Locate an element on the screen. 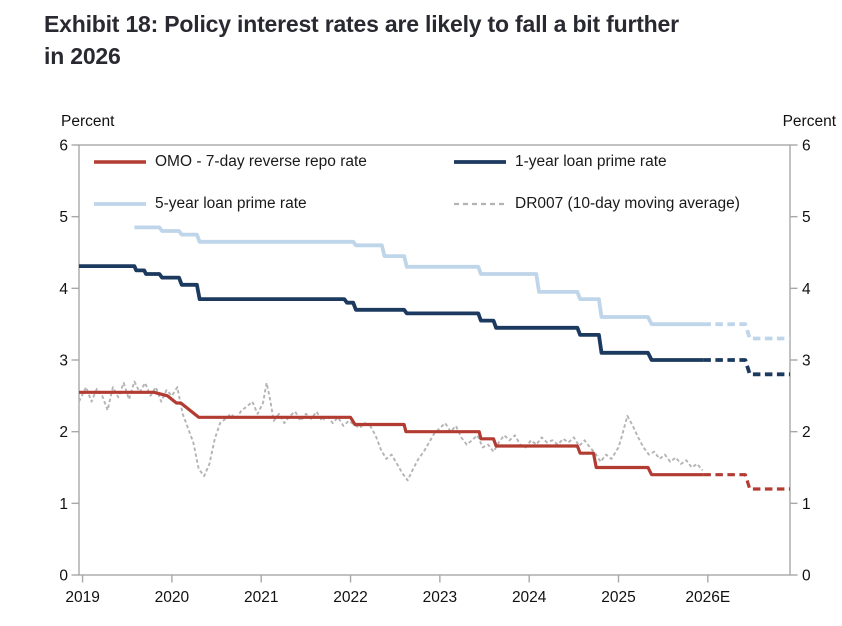 The height and width of the screenshot is (626, 842). series-line-1-year-loan-prime-rate is located at coordinates (391, 313).